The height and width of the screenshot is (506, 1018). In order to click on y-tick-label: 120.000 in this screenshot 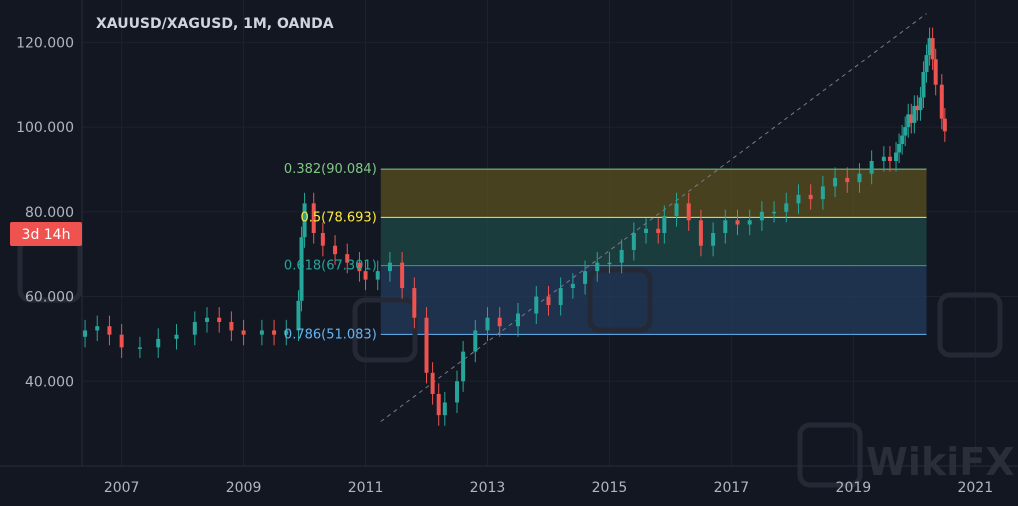, I will do `click(45, 43)`.